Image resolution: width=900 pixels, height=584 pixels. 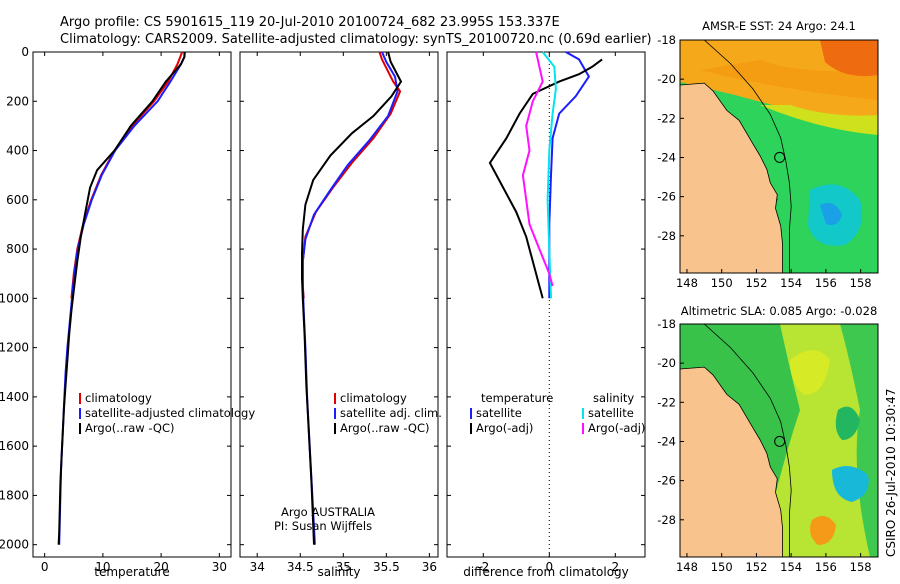 I want to click on x-axis-label: difference from climatology, so click(x=546, y=572).